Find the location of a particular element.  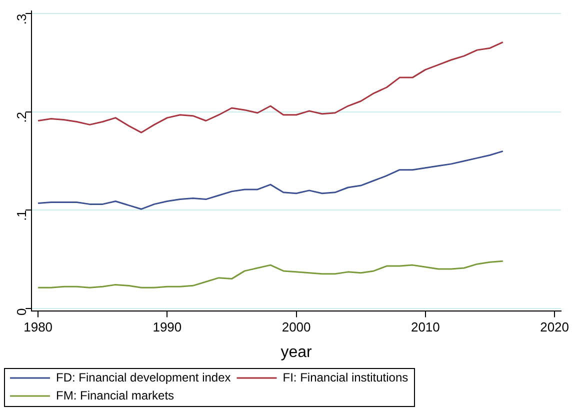

x-tick-label: 2010 is located at coordinates (425, 327).